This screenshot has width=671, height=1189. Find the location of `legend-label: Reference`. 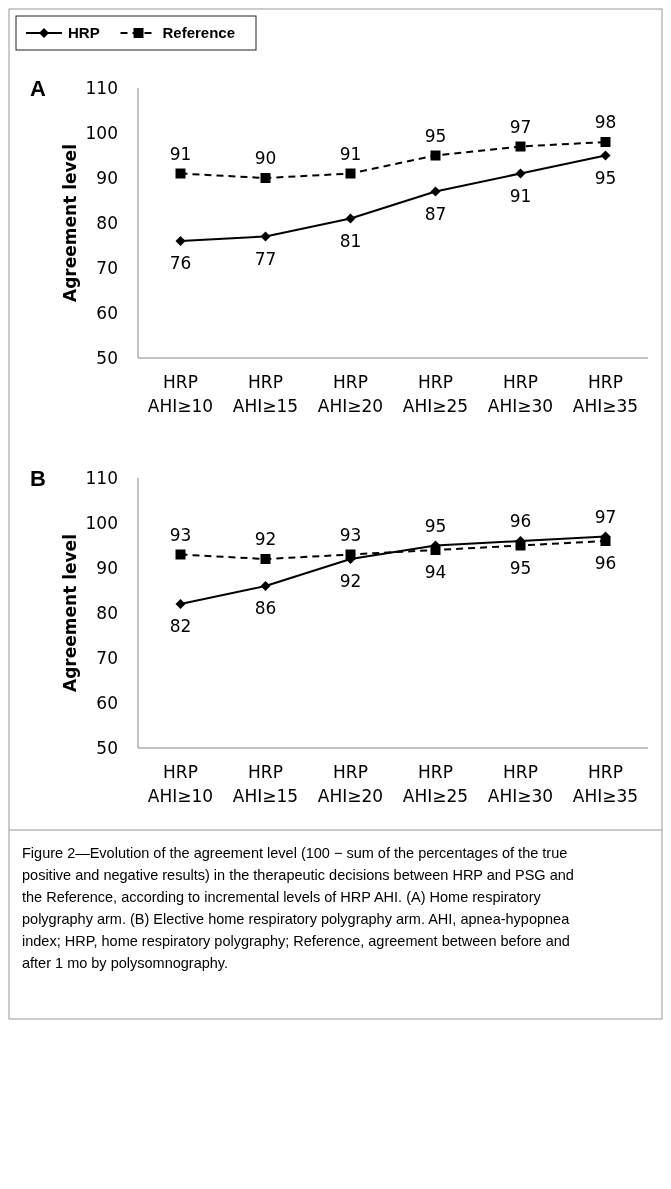

legend-label: Reference is located at coordinates (199, 32).